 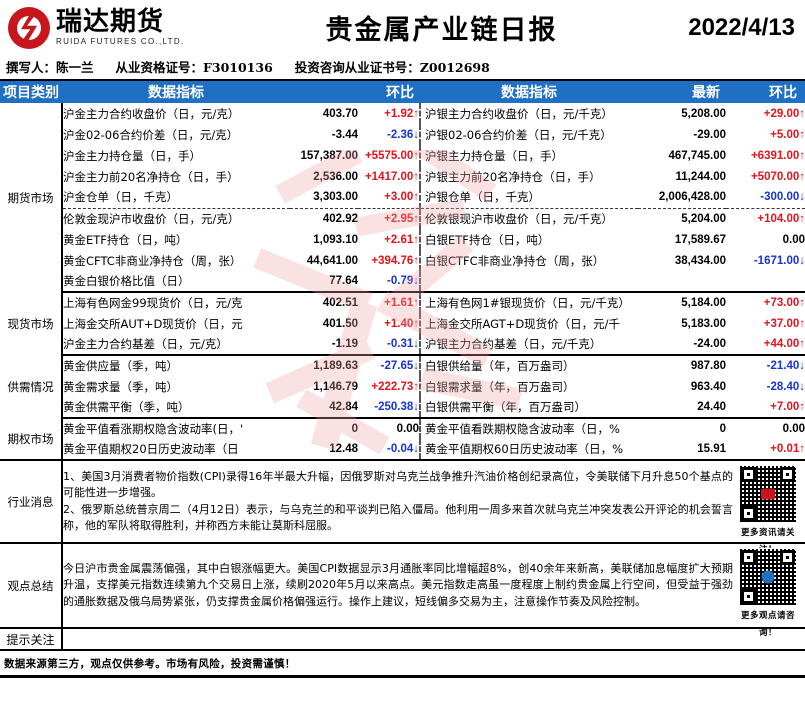 What do you see at coordinates (176, 198) in the screenshot?
I see `indicator-name-left: 沪金仓单（日，千克）` at bounding box center [176, 198].